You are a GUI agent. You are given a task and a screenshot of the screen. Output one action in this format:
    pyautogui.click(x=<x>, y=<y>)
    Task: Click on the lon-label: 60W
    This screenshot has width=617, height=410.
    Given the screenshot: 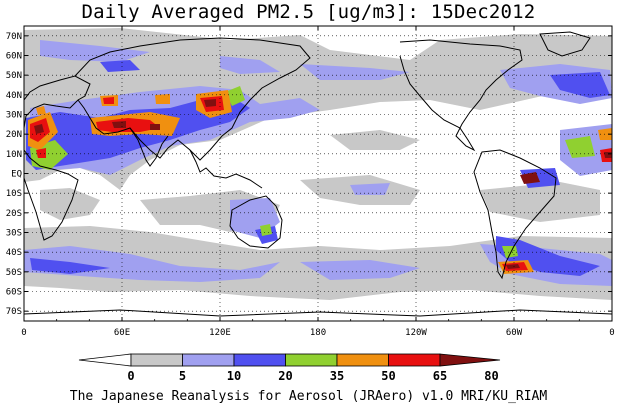 What is the action you would take?
    pyautogui.click(x=514, y=333)
    